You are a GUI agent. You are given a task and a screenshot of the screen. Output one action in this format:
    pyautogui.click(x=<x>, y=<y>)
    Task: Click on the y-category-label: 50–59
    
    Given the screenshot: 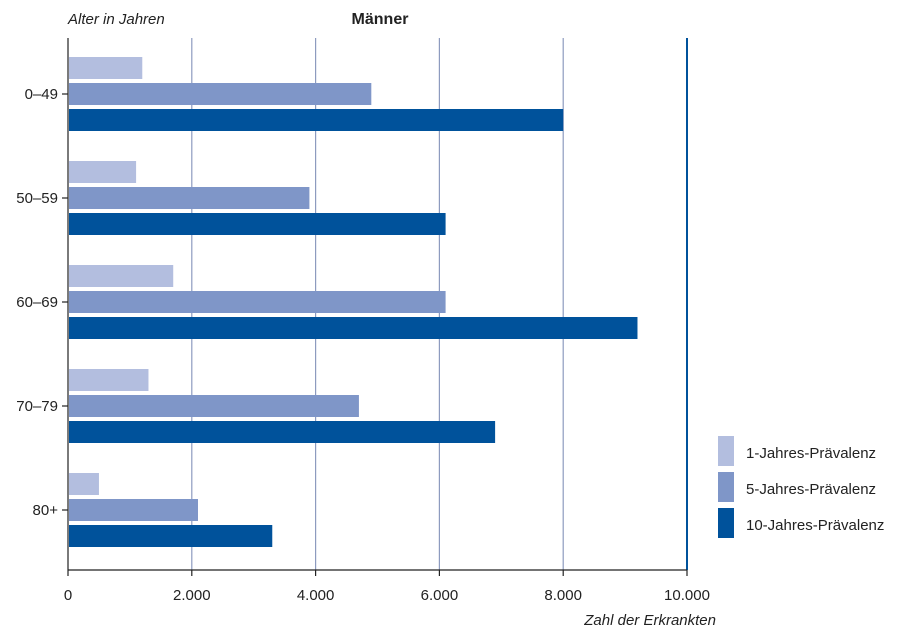 What is the action you would take?
    pyautogui.click(x=37, y=198)
    